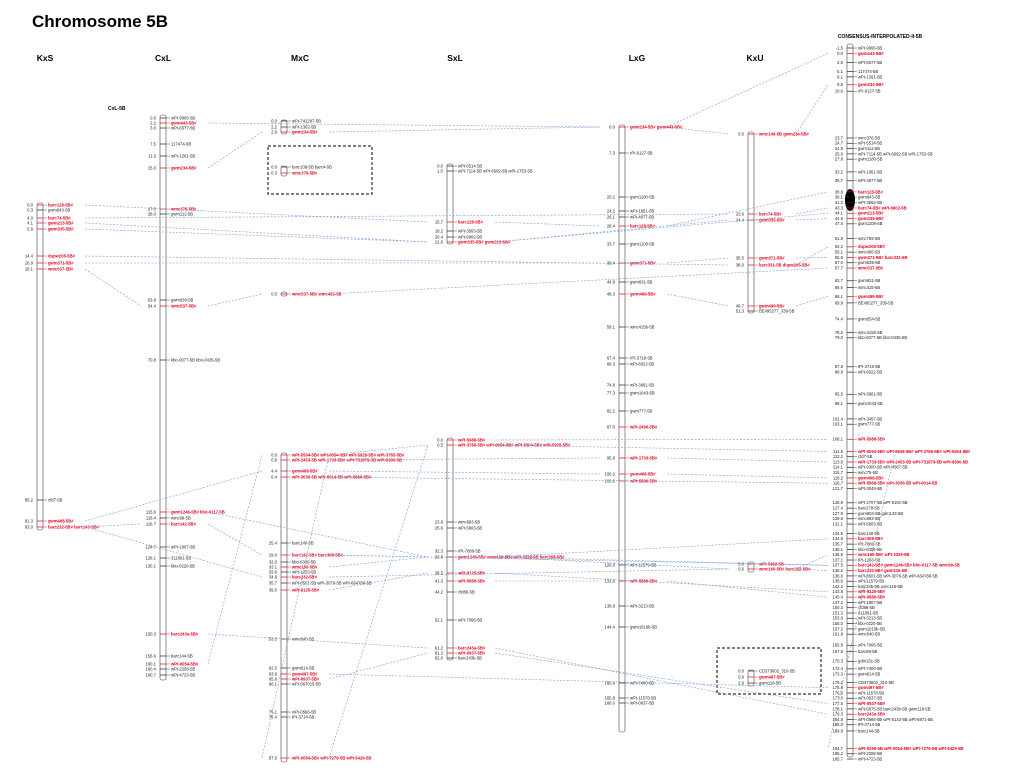 The width and height of the screenshot is (1024, 768). What do you see at coordinates (274, 120) in the screenshot?
I see `marker-position-mxc: 0.0` at bounding box center [274, 120].